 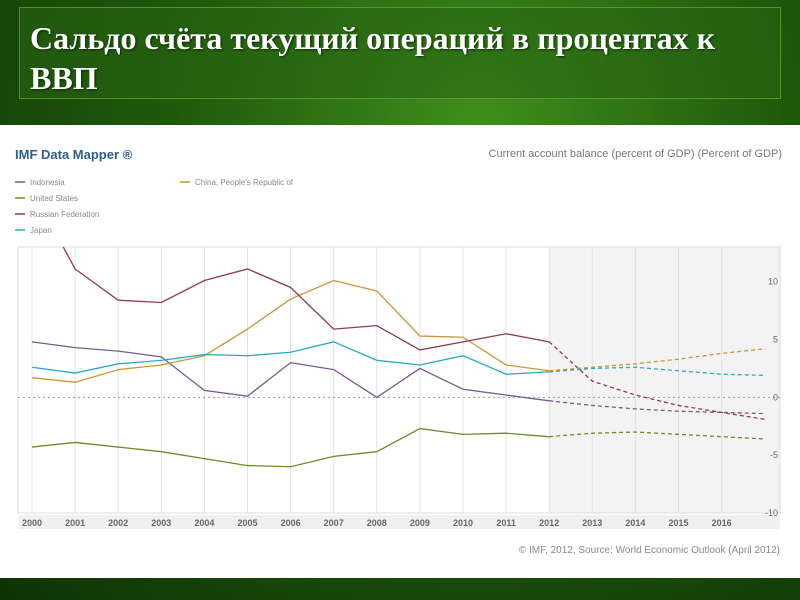 I want to click on x-tick-label: 2007, so click(x=334, y=523).